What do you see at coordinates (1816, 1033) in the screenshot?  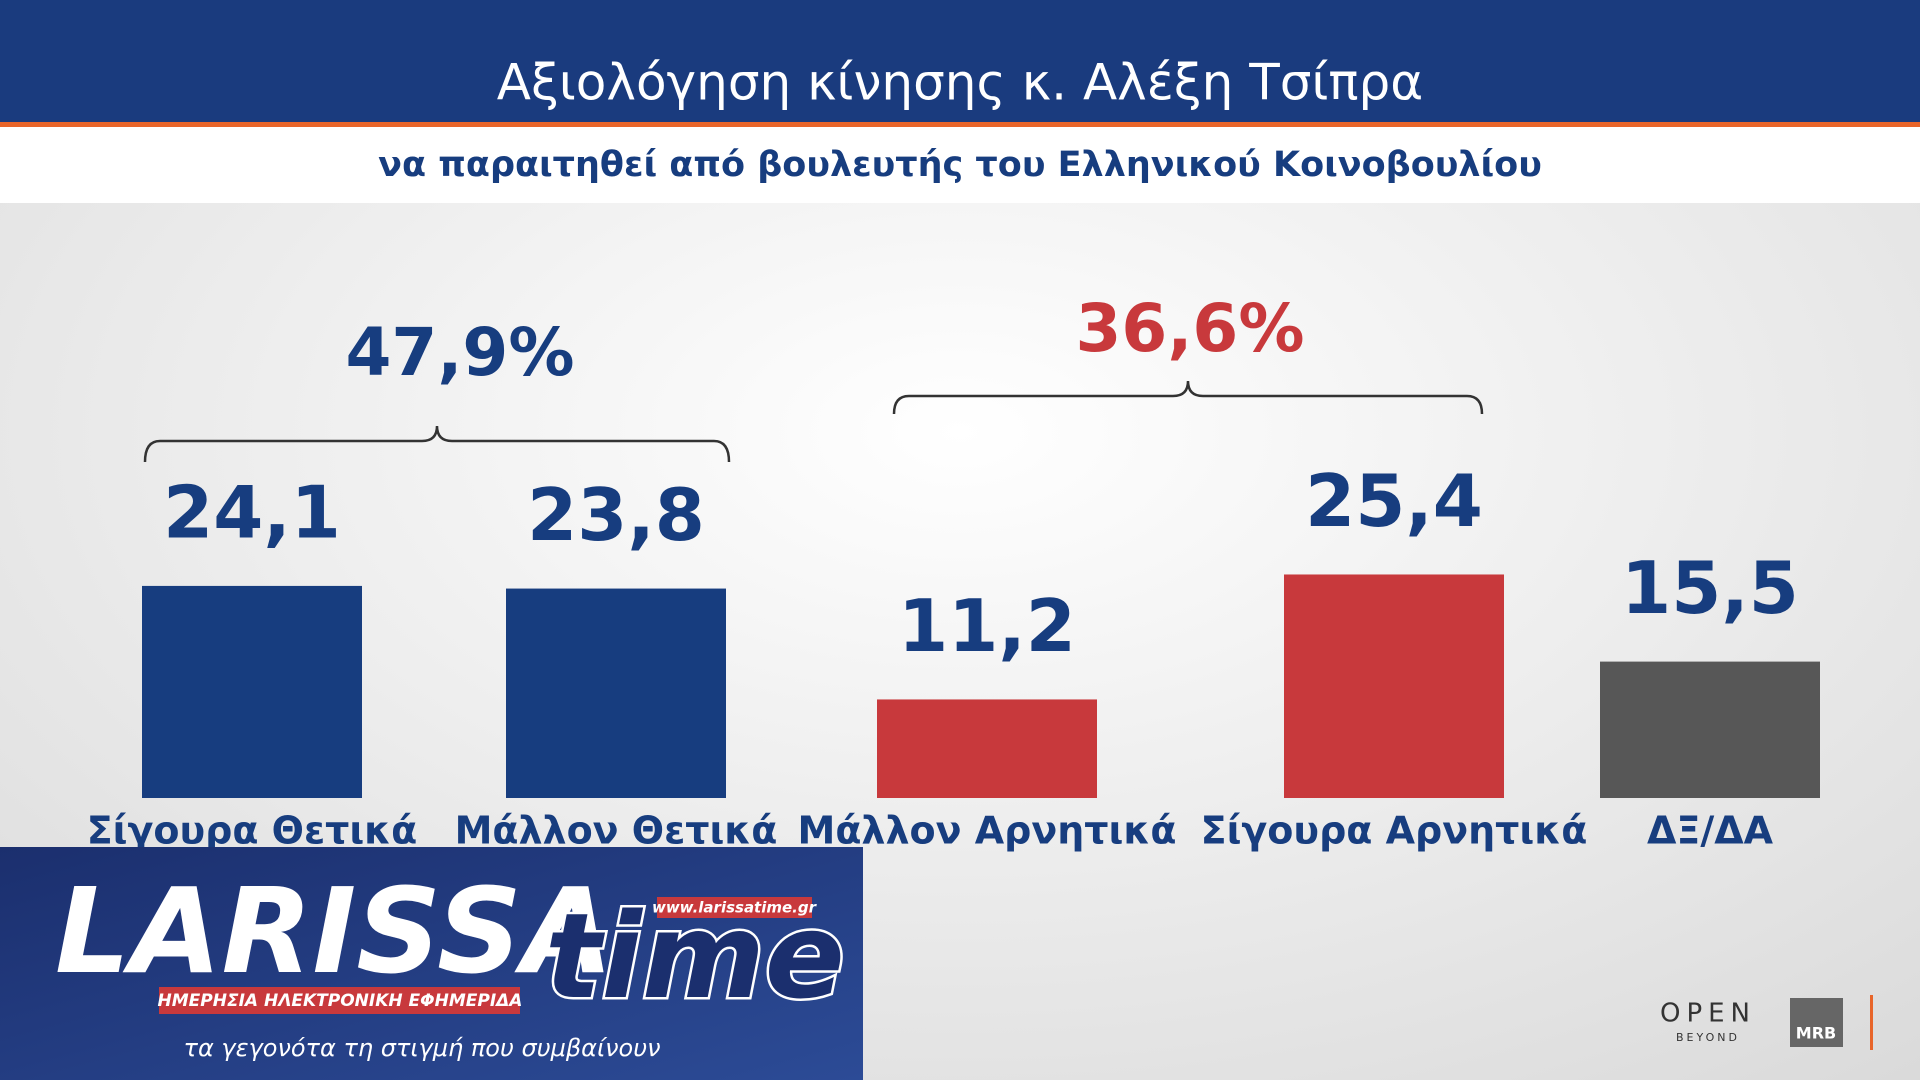 I see `pollster-logo: MRB` at bounding box center [1816, 1033].